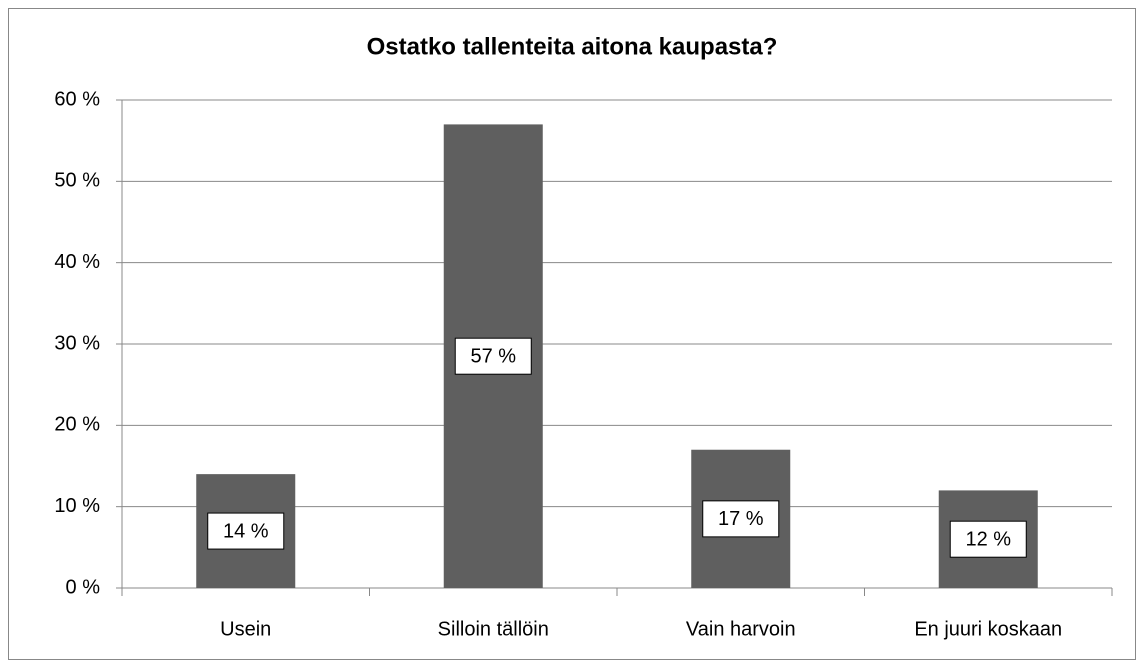  Describe the element at coordinates (245, 629) in the screenshot. I see `x-tick-label: Usein` at that location.